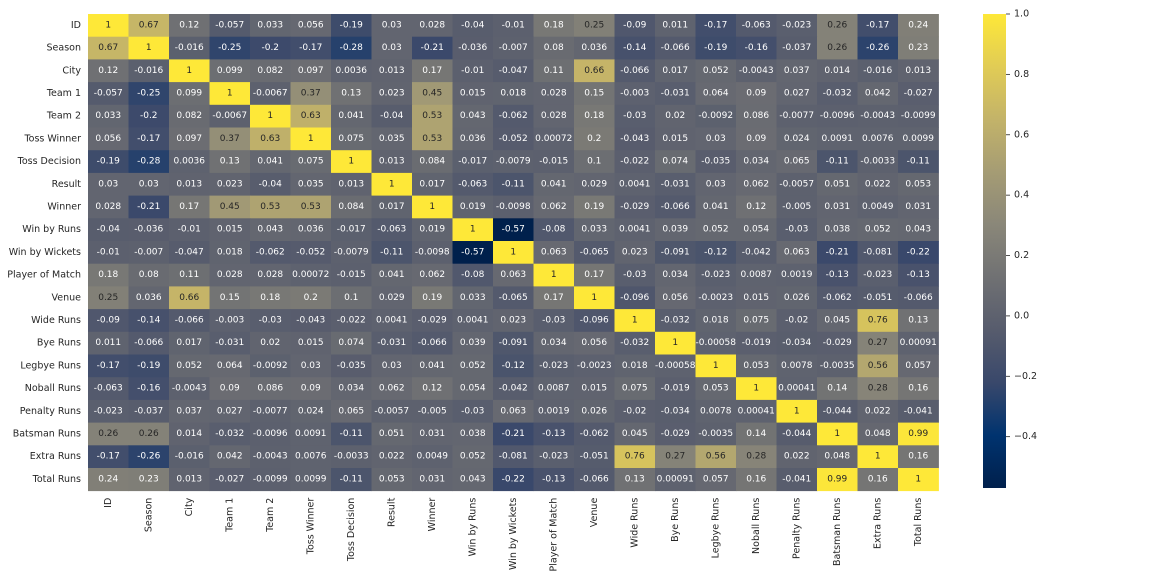  Describe the element at coordinates (473, 93) in the screenshot. I see `cell-value-label: 0.015` at that location.